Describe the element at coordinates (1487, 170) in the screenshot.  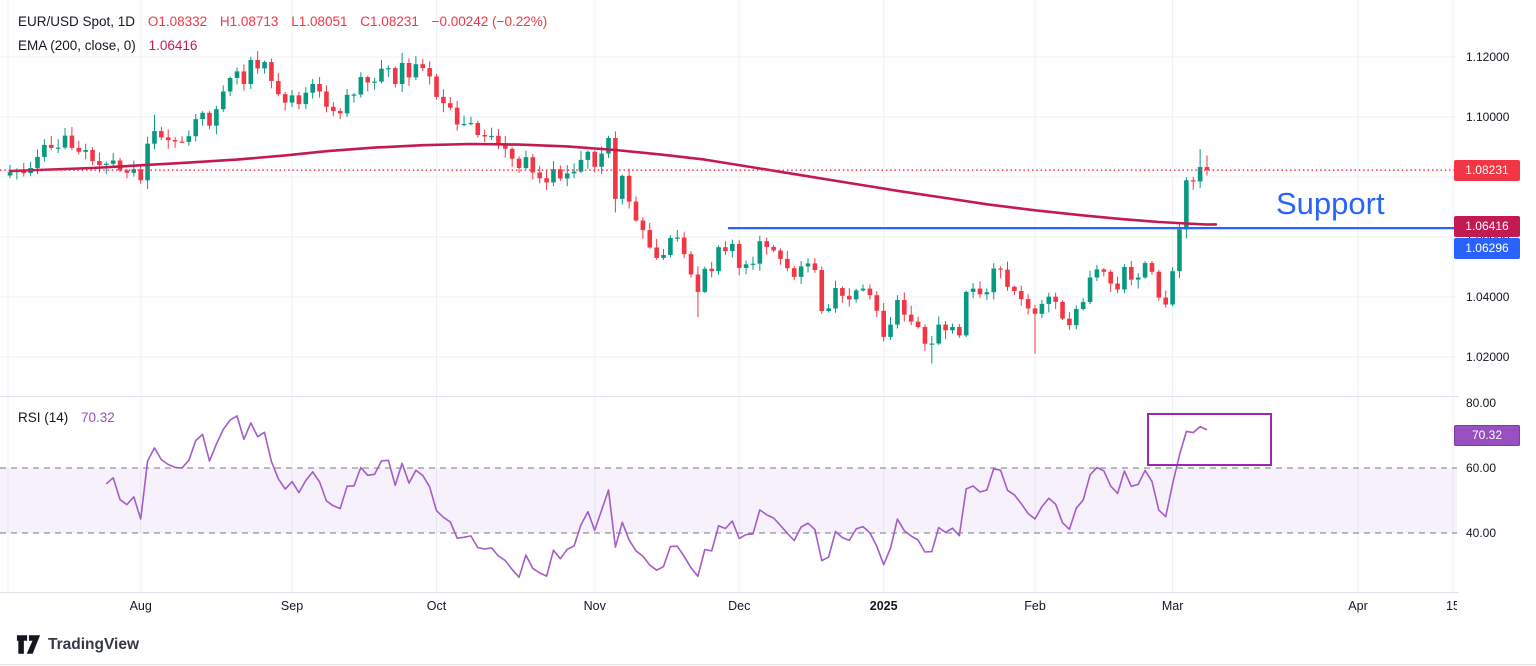
I see `price-badge: 1.08231` at that location.